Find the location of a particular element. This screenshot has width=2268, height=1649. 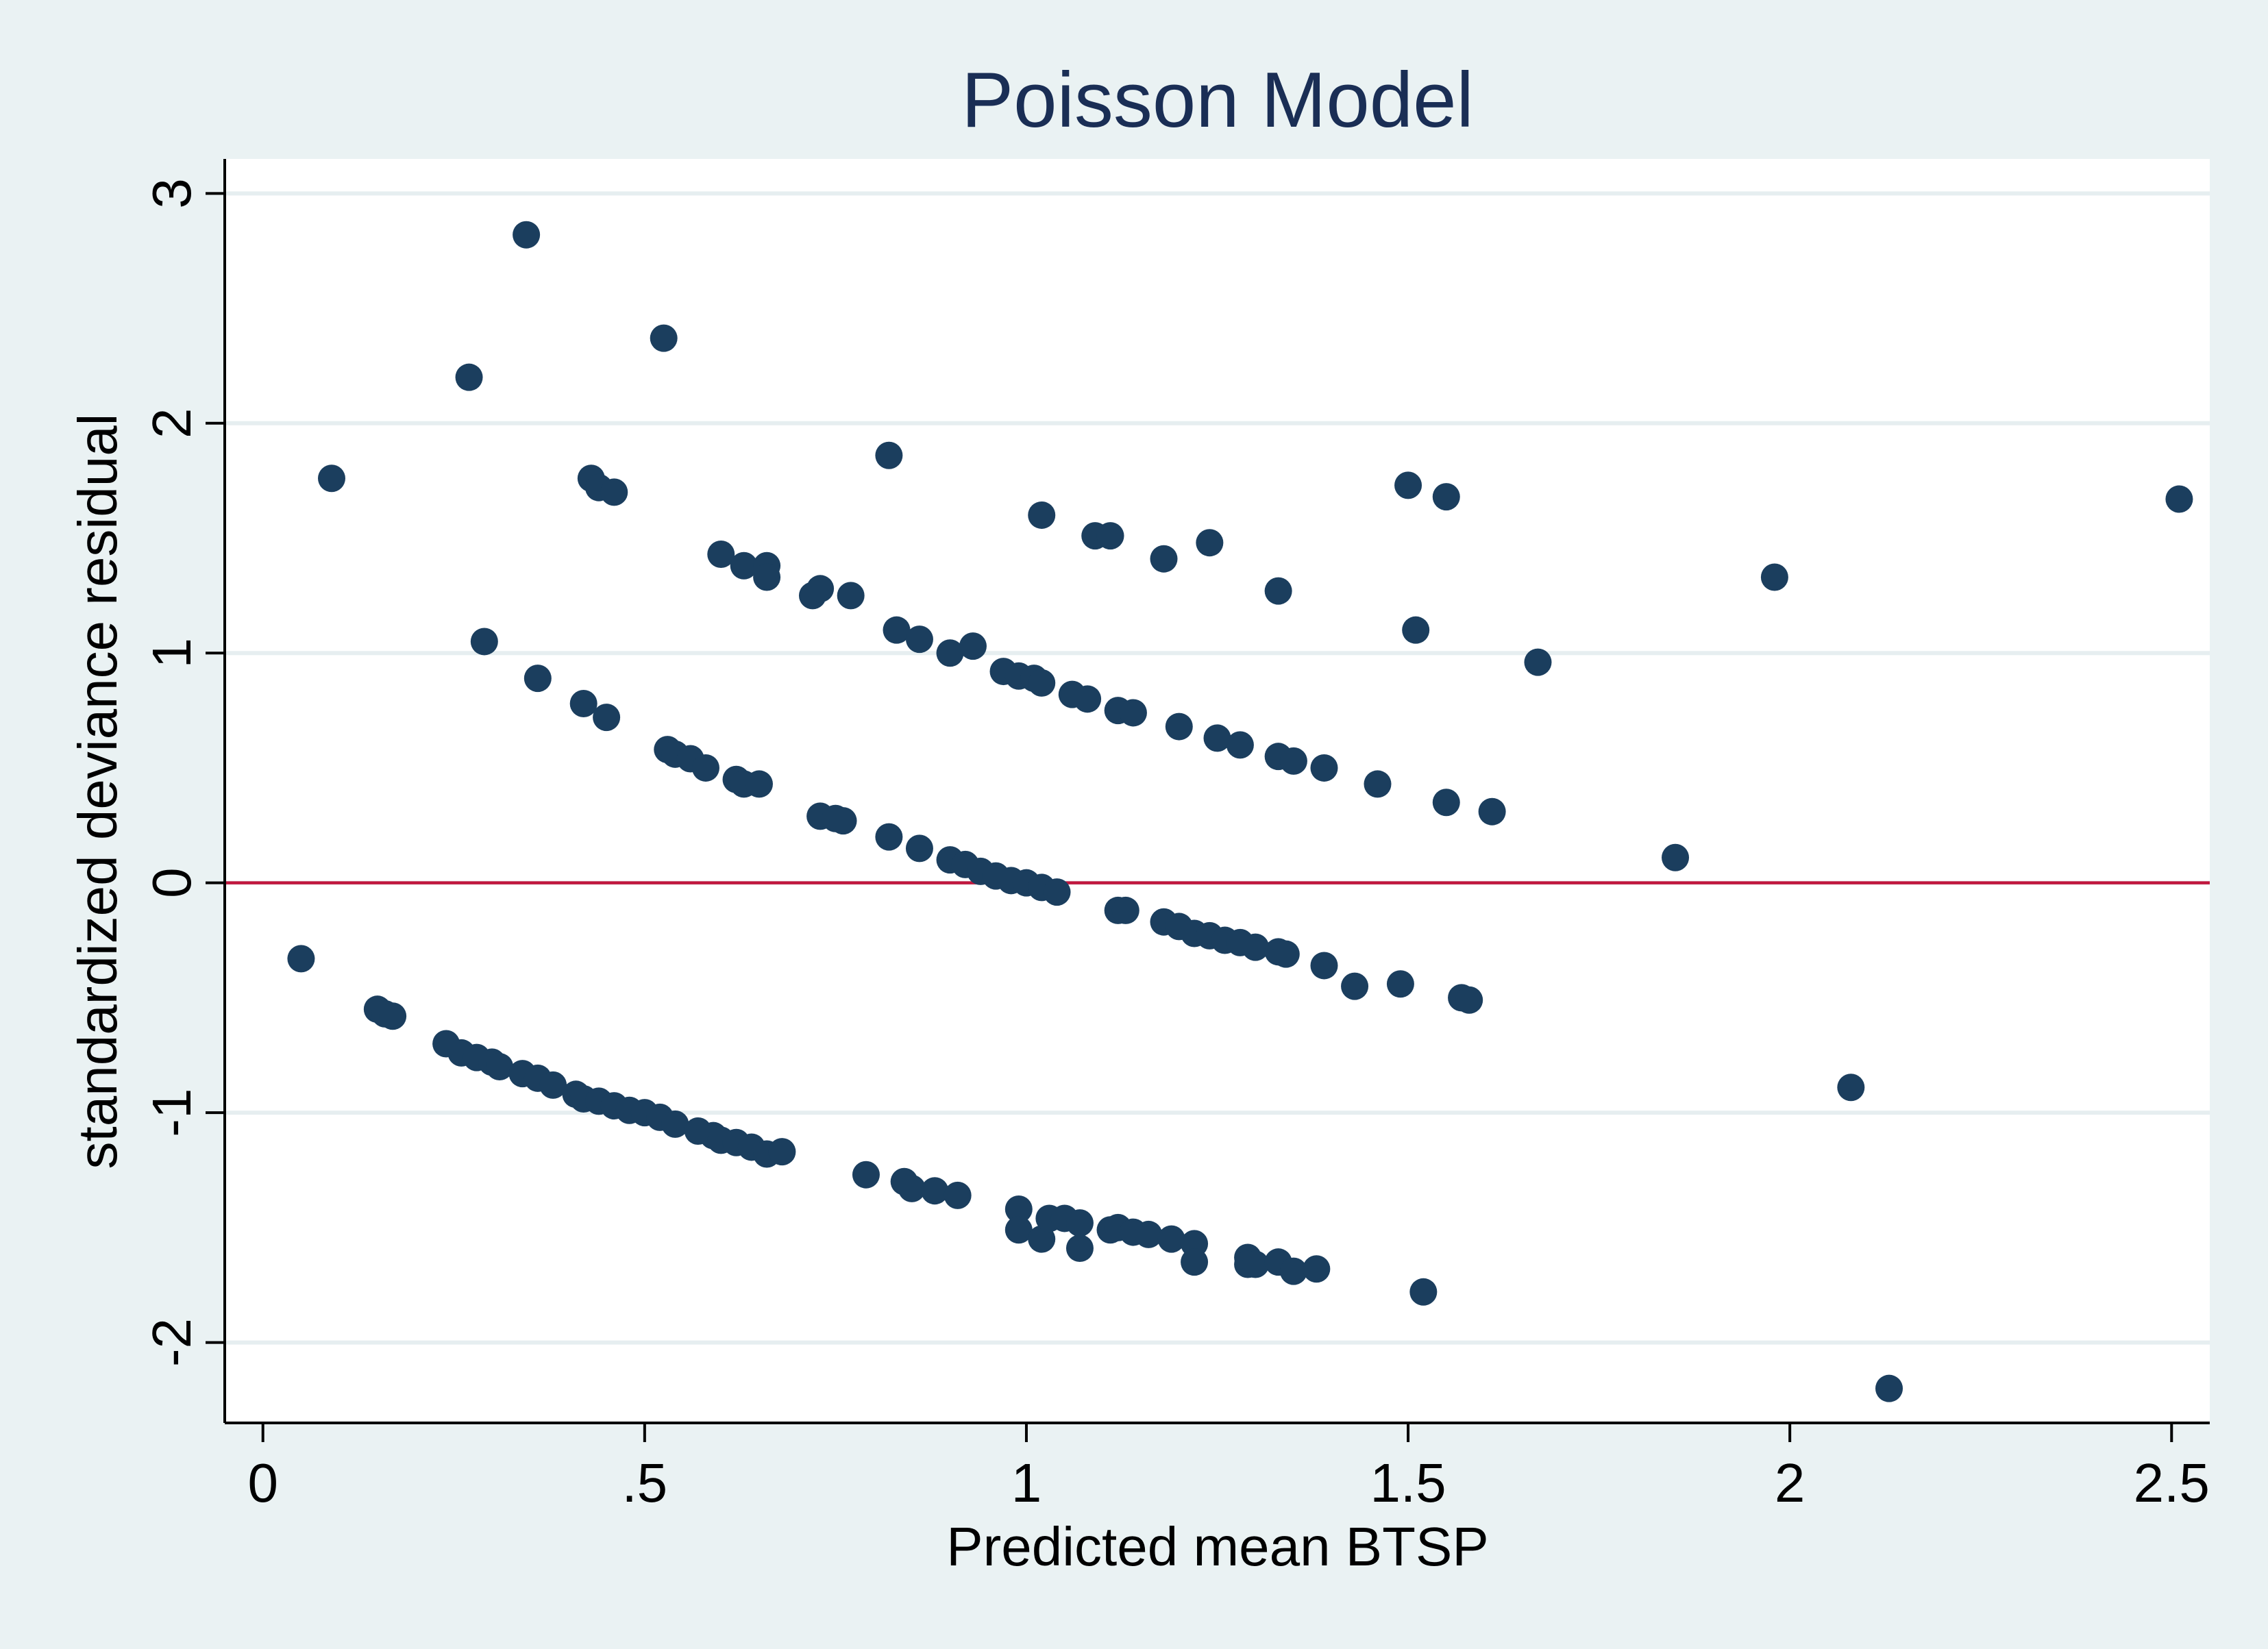

x-tick-label: 0 is located at coordinates (262, 1482).